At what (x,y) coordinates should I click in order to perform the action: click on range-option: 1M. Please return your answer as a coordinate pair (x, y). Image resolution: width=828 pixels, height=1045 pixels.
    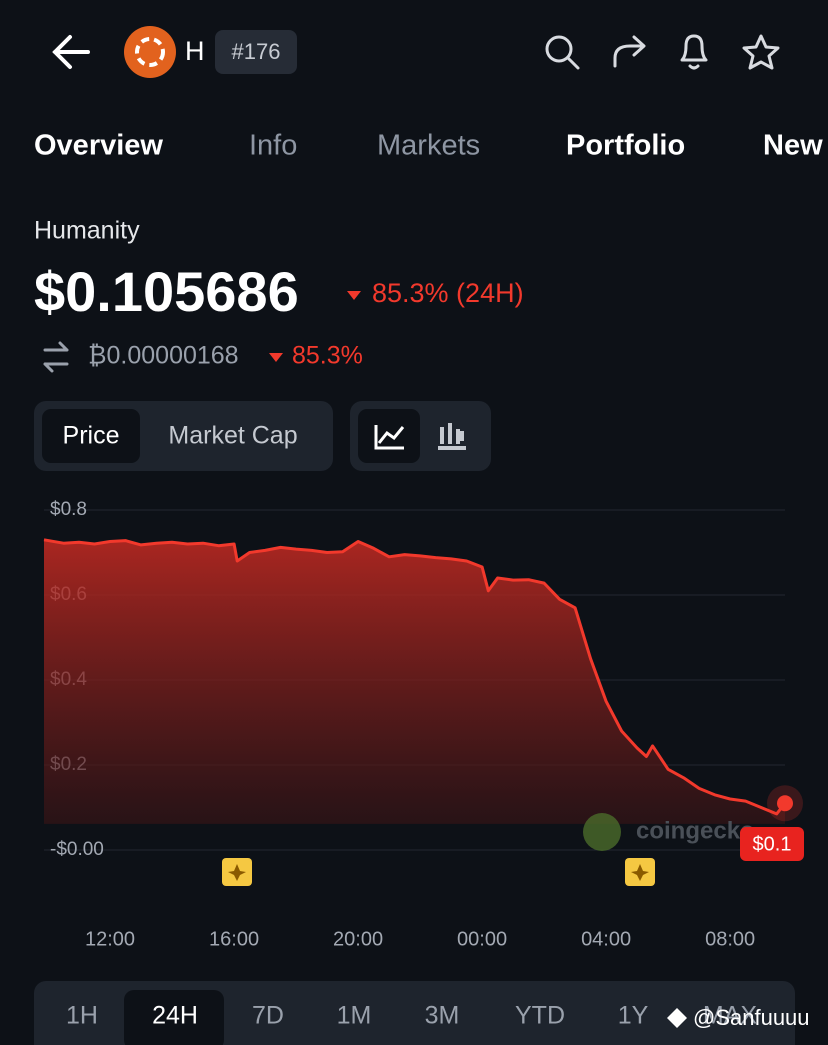
    Looking at the image, I should click on (354, 1016).